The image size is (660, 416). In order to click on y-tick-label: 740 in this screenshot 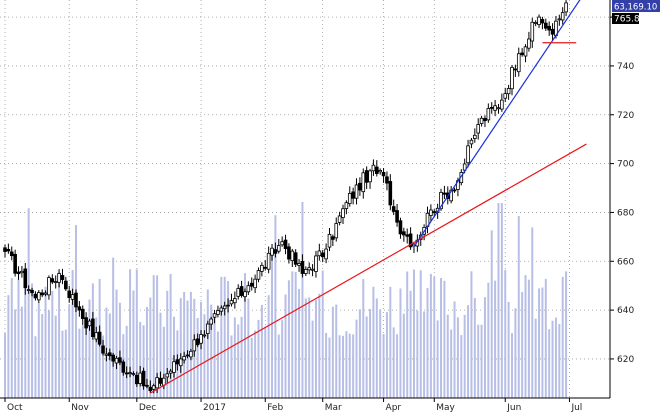, I will do `click(625, 67)`.